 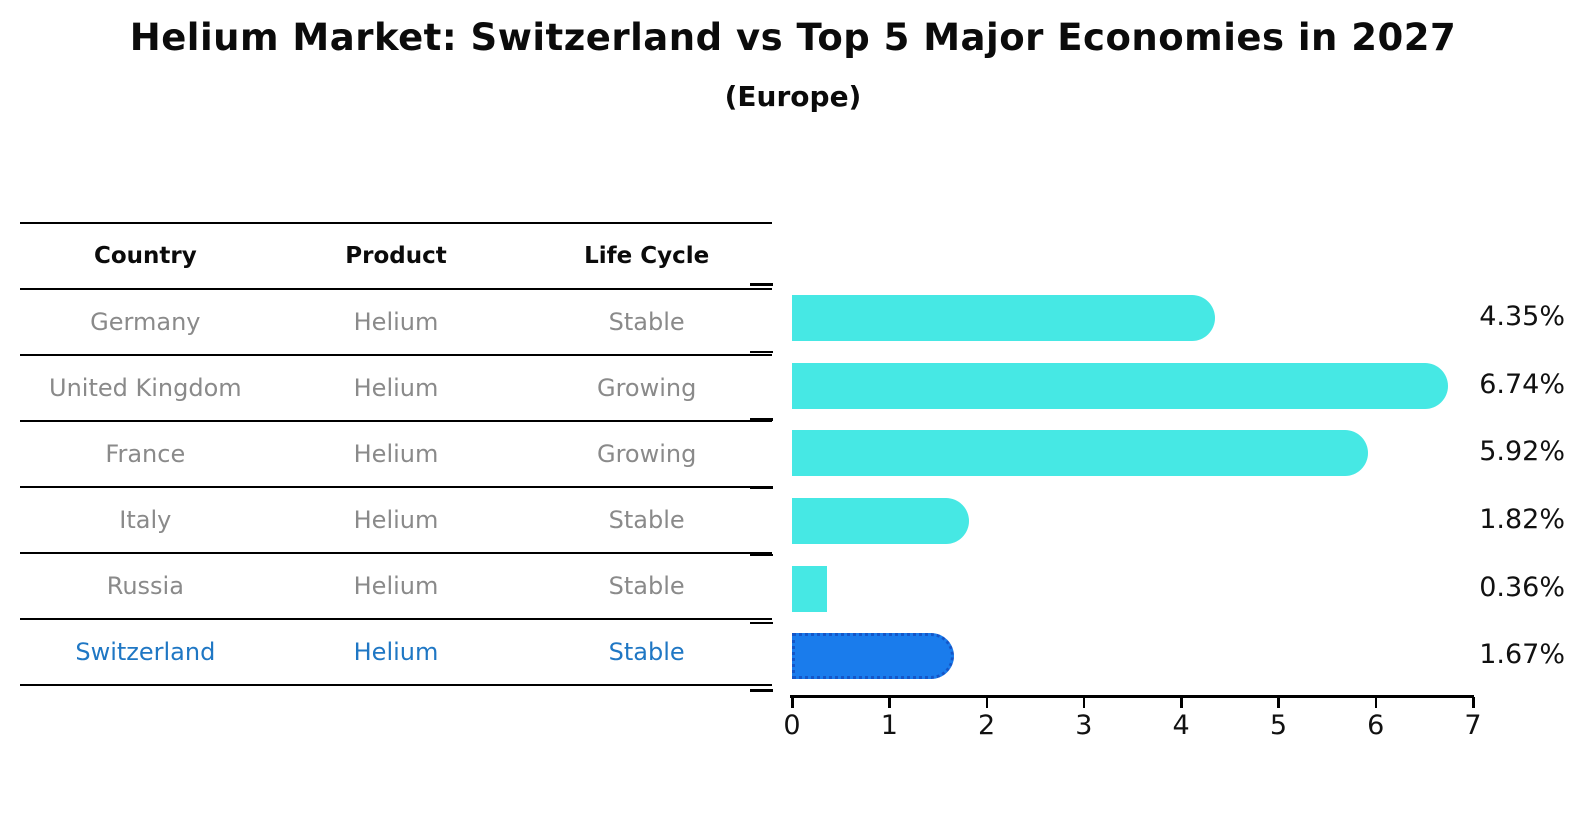 I want to click on column-header-product: Product, so click(x=396, y=256).